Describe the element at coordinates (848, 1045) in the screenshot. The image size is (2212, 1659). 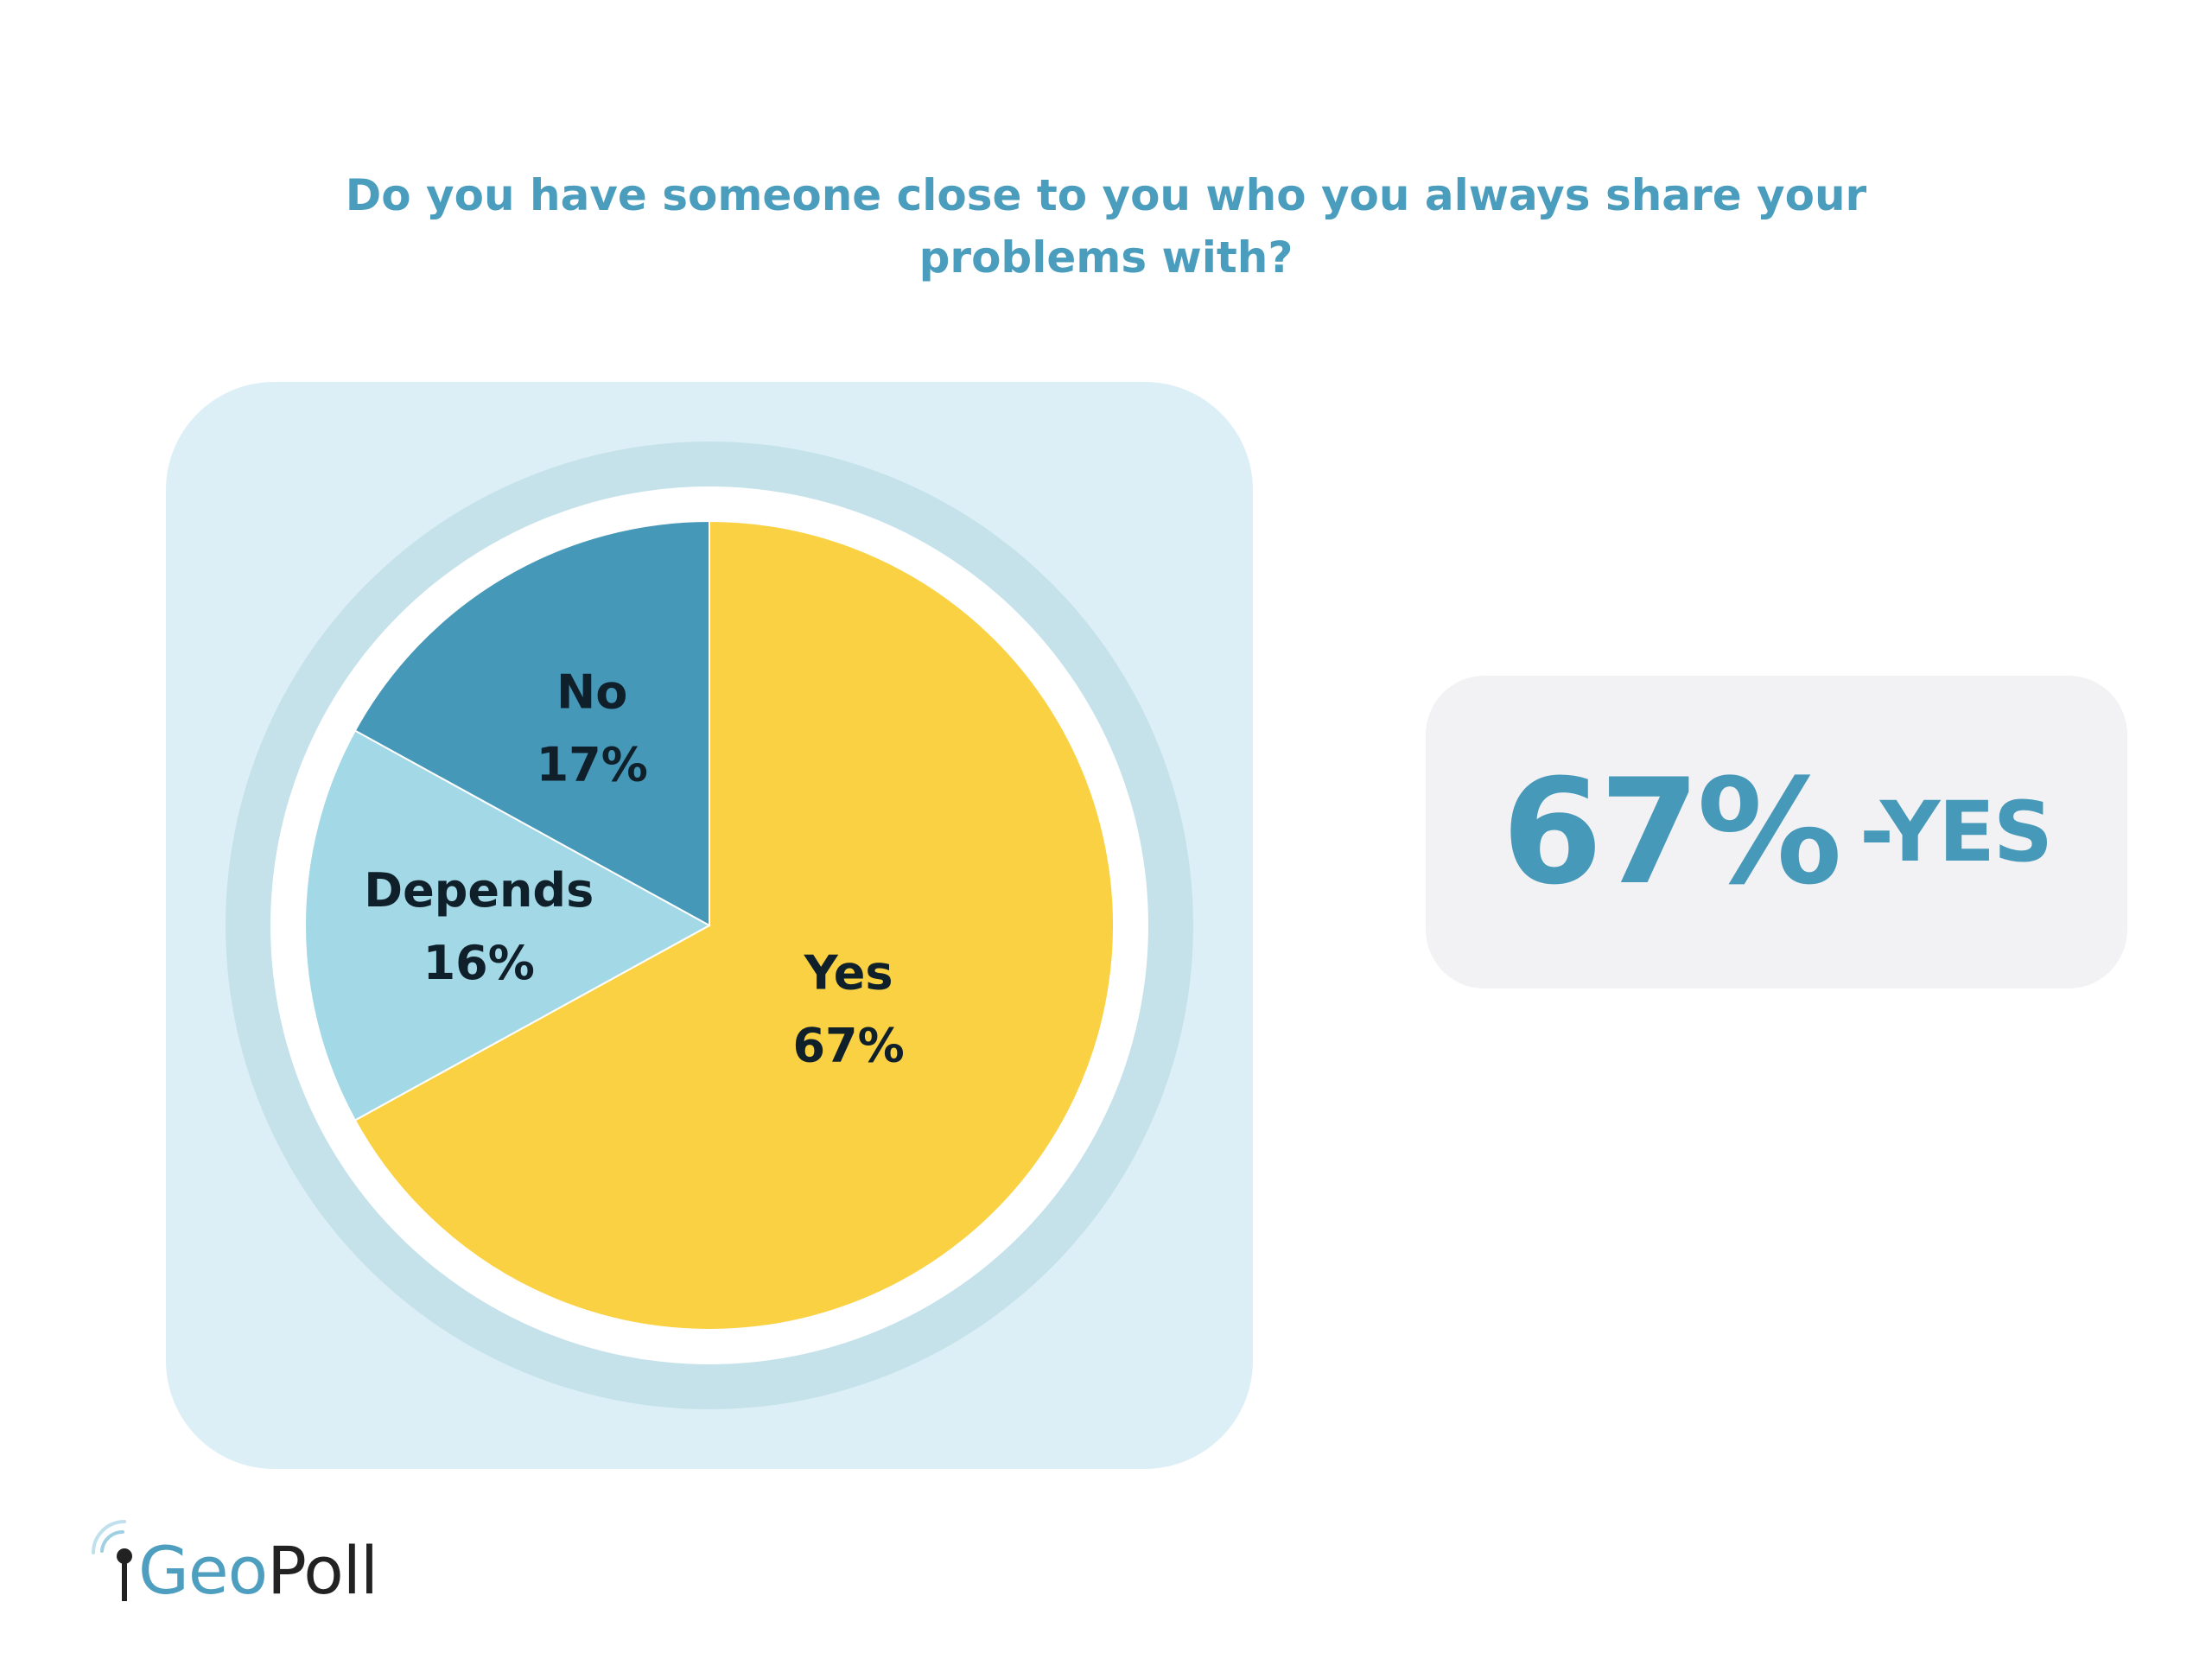
I see `pie-value-yes: 67%` at that location.